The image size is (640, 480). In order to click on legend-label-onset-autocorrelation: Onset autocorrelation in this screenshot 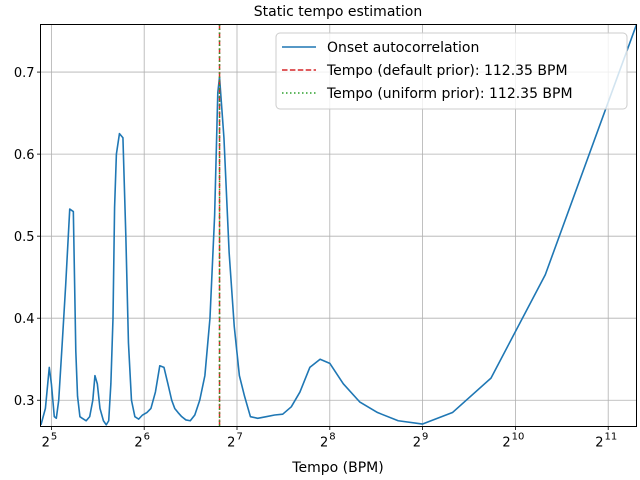, I will do `click(403, 48)`.